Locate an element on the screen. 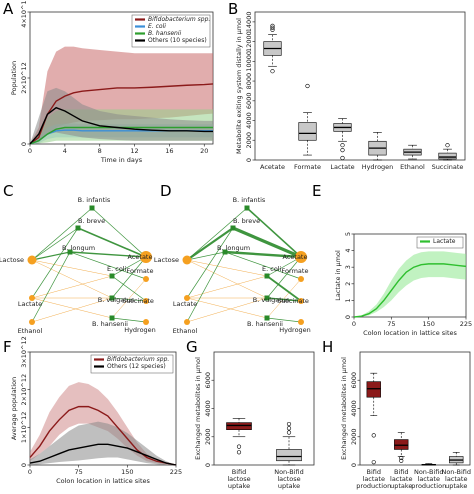 This screenshot has height=494, width=474. category-label: Formate is located at coordinates (307, 167).